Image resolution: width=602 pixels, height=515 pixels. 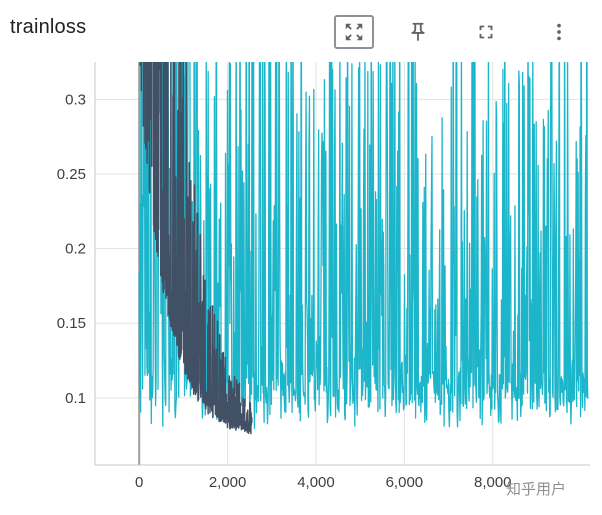 I want to click on y-tick-label: 0.3, so click(x=75, y=99).